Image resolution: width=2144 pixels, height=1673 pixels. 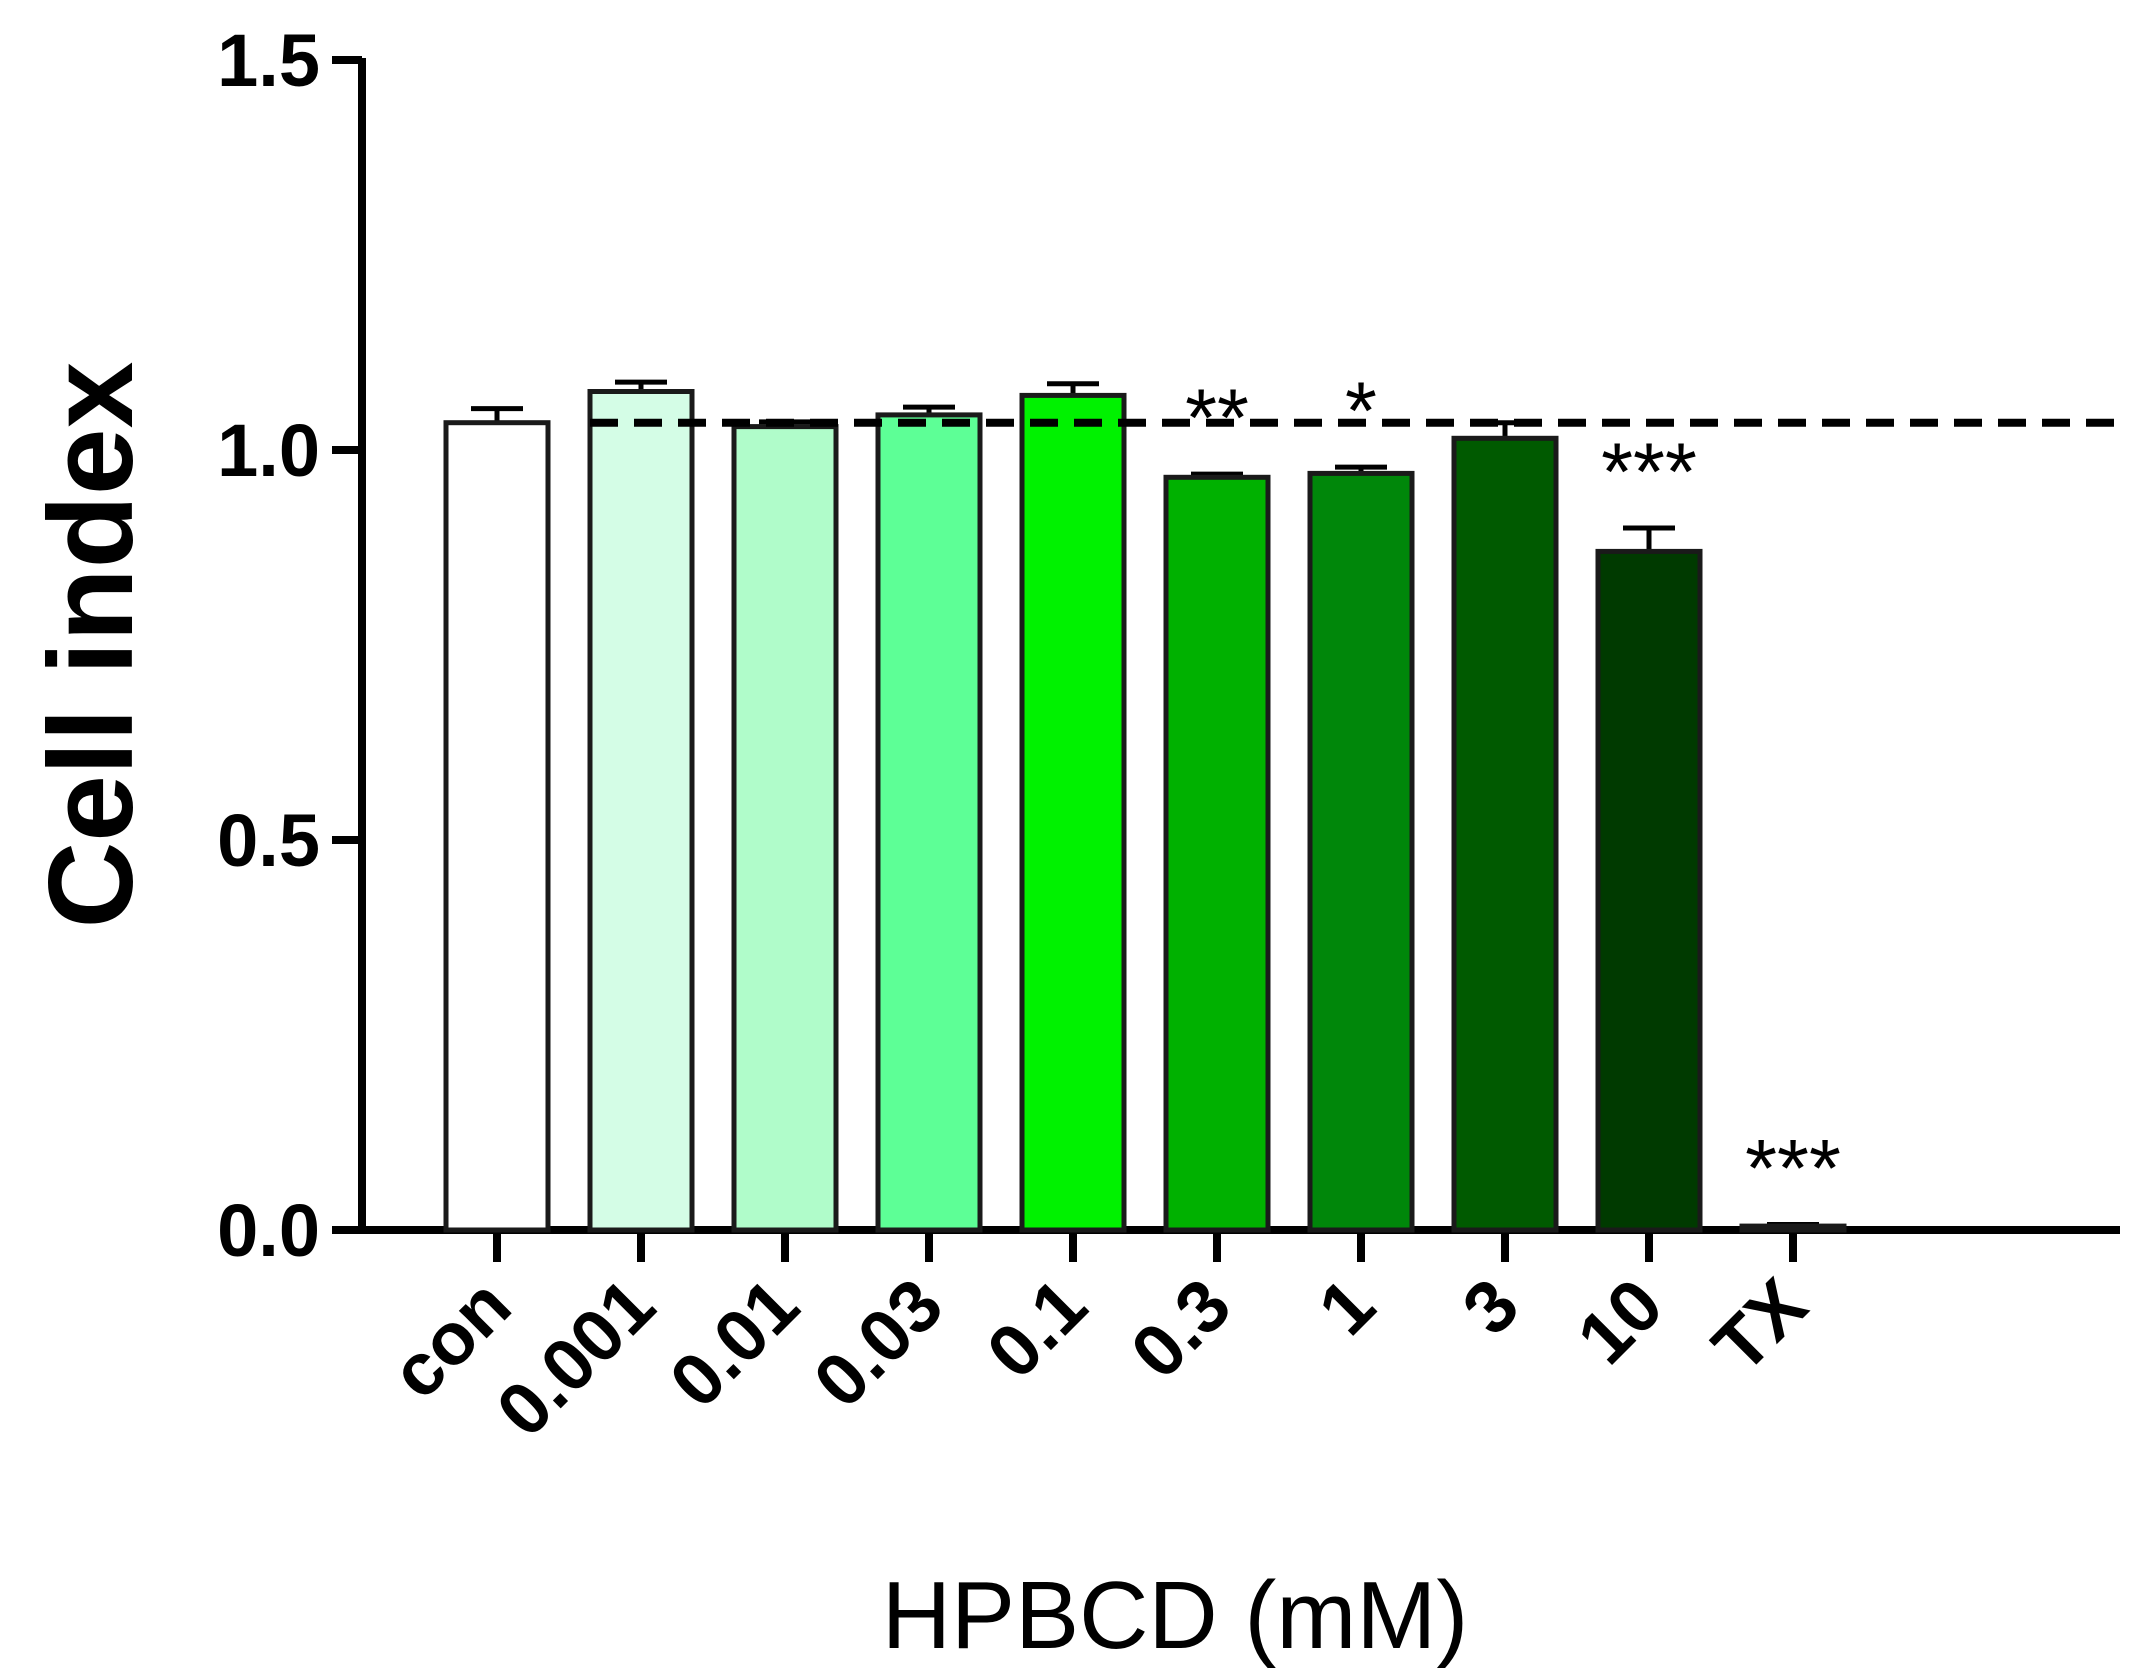 I want to click on x-axis-label: HPBCD (mM), so click(x=1175, y=1615).